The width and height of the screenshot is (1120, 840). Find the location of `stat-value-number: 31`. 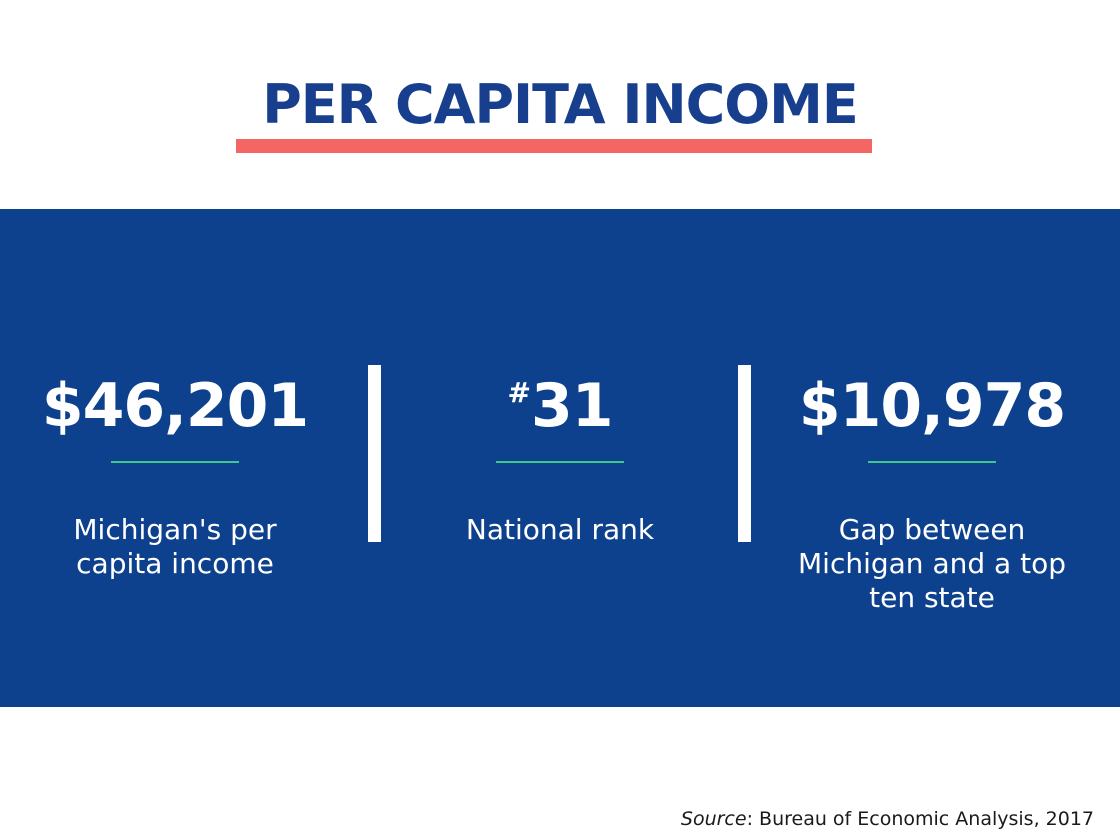

stat-value-number: 31 is located at coordinates (571, 406).